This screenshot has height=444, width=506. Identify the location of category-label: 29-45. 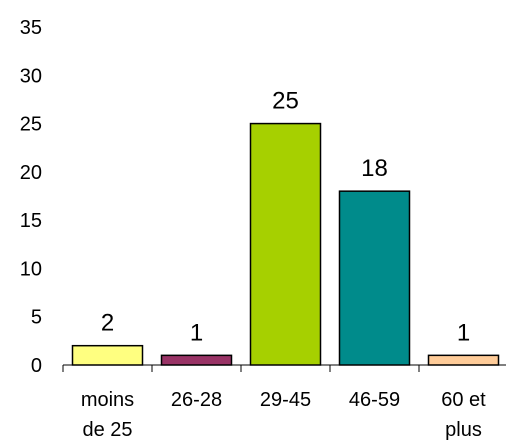
(285, 400).